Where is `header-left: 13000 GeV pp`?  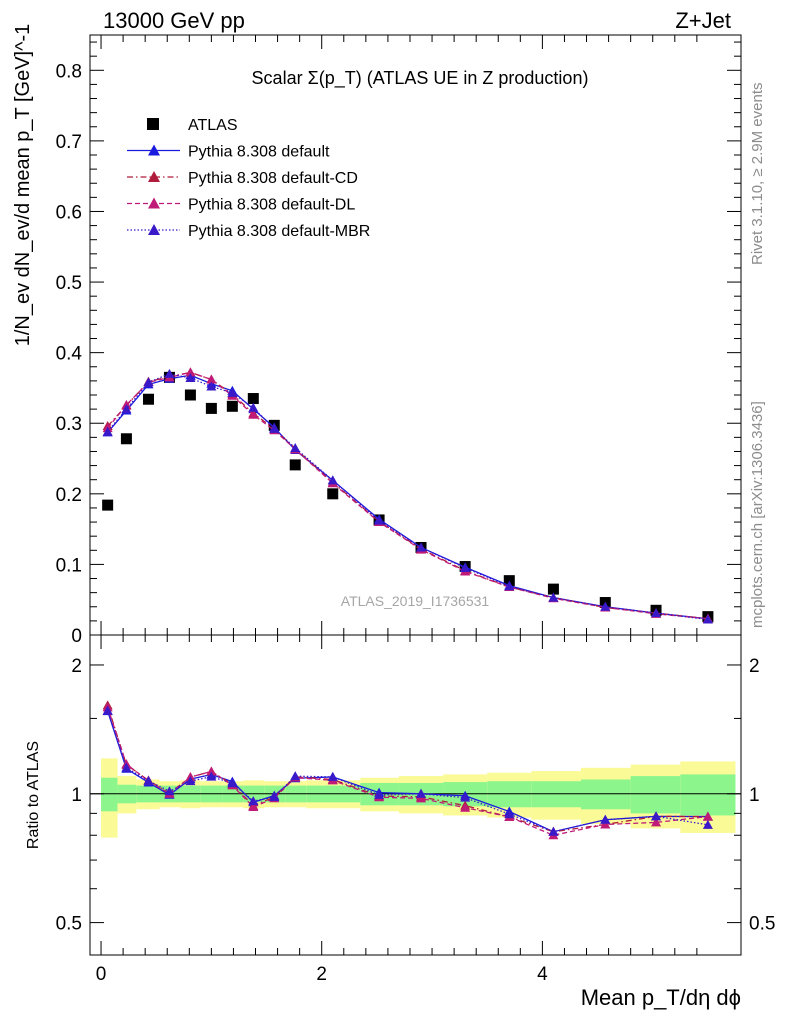 header-left: 13000 GeV pp is located at coordinates (174, 20).